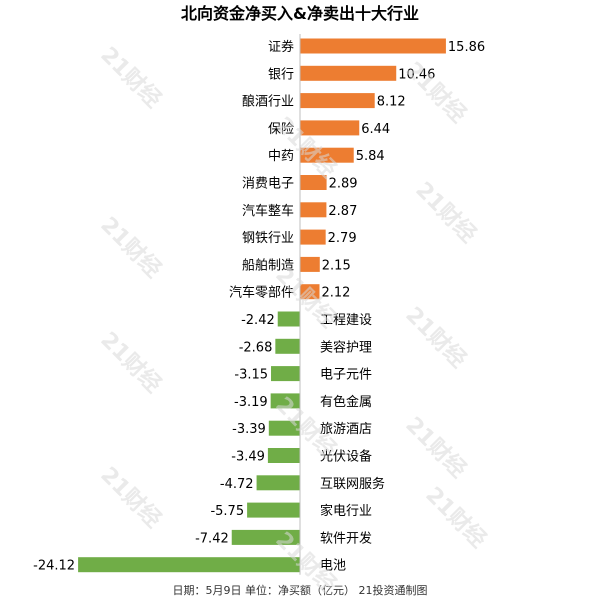 The image size is (600, 600). Describe the element at coordinates (352, 484) in the screenshot. I see `category-label-17: 互联网服务` at that location.